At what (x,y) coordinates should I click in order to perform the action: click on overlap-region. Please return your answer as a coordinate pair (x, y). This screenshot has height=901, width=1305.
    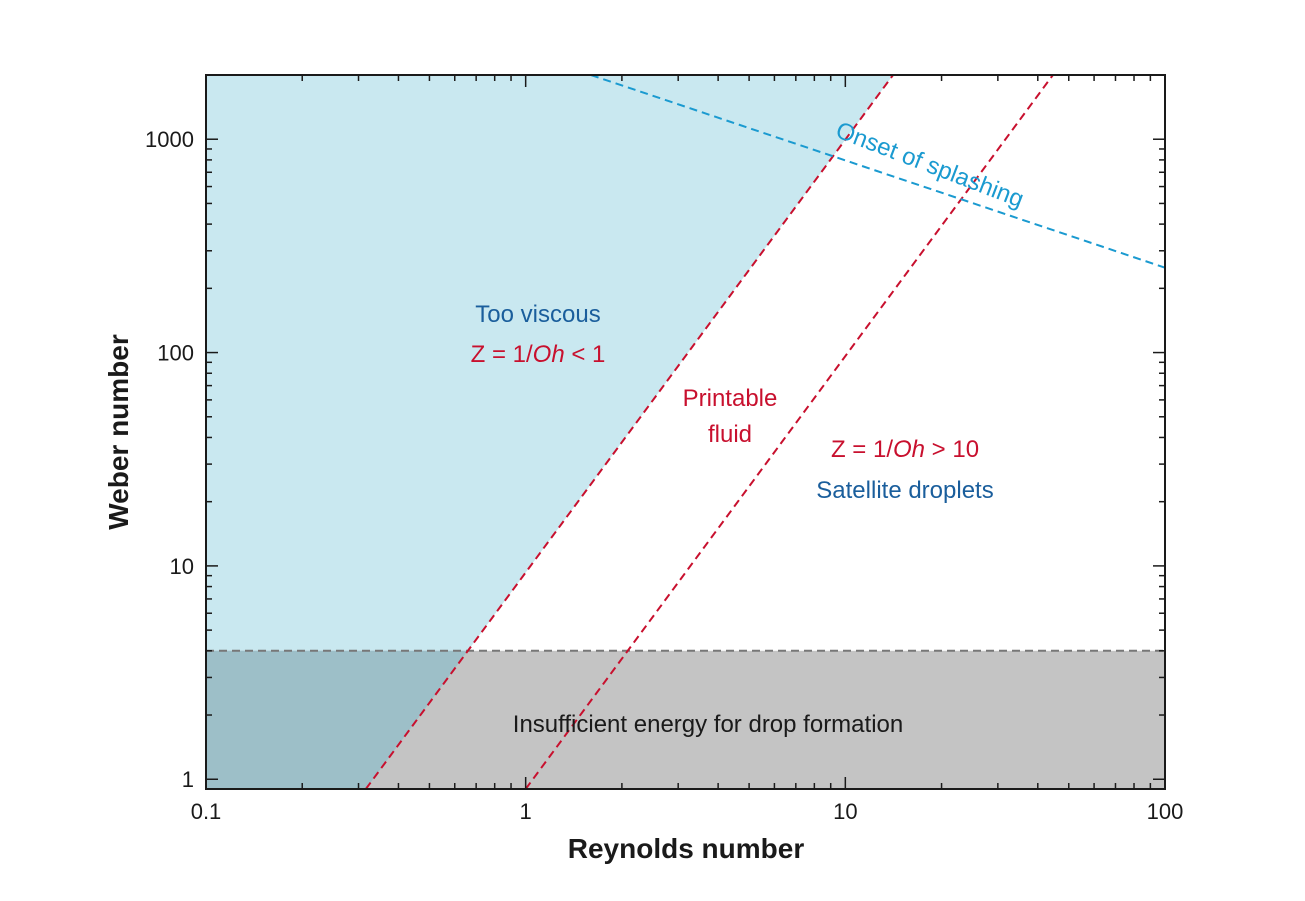
    Looking at the image, I should click on (337, 719).